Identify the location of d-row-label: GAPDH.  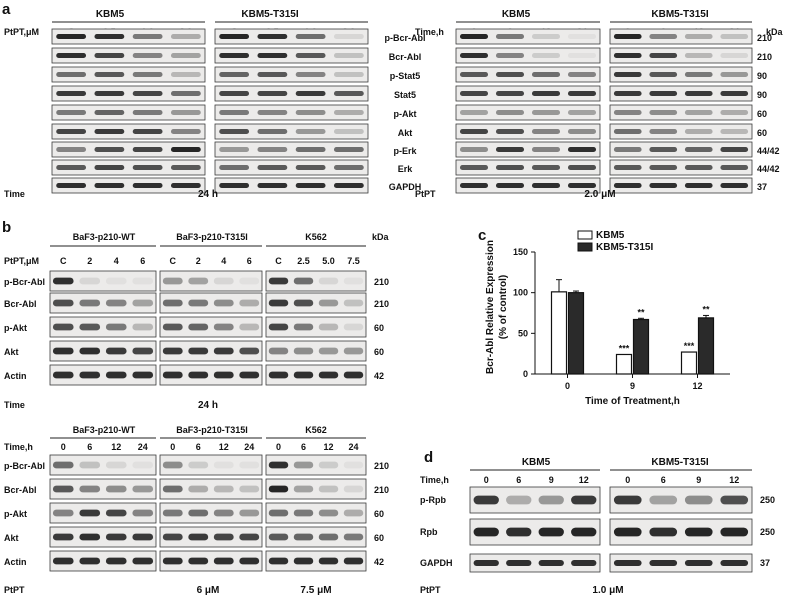
(436, 563).